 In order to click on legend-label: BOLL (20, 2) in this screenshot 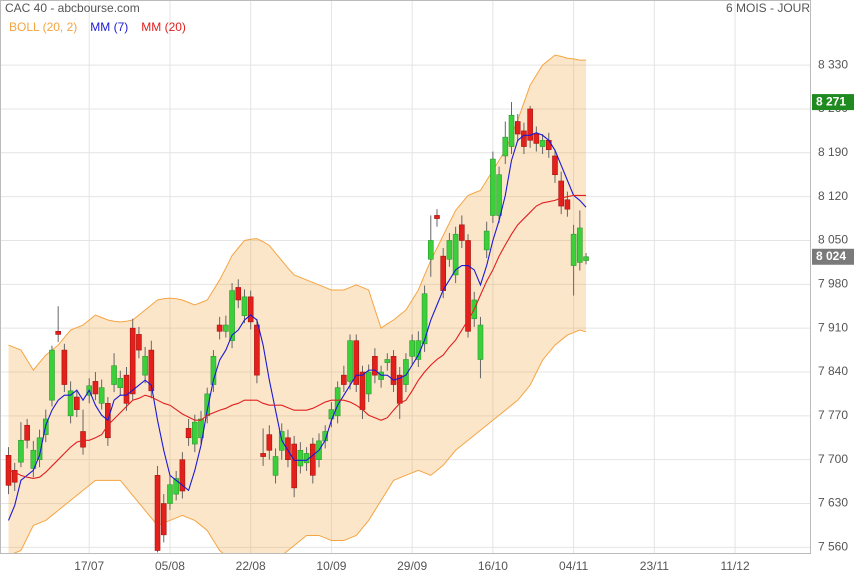, I will do `click(43, 27)`.